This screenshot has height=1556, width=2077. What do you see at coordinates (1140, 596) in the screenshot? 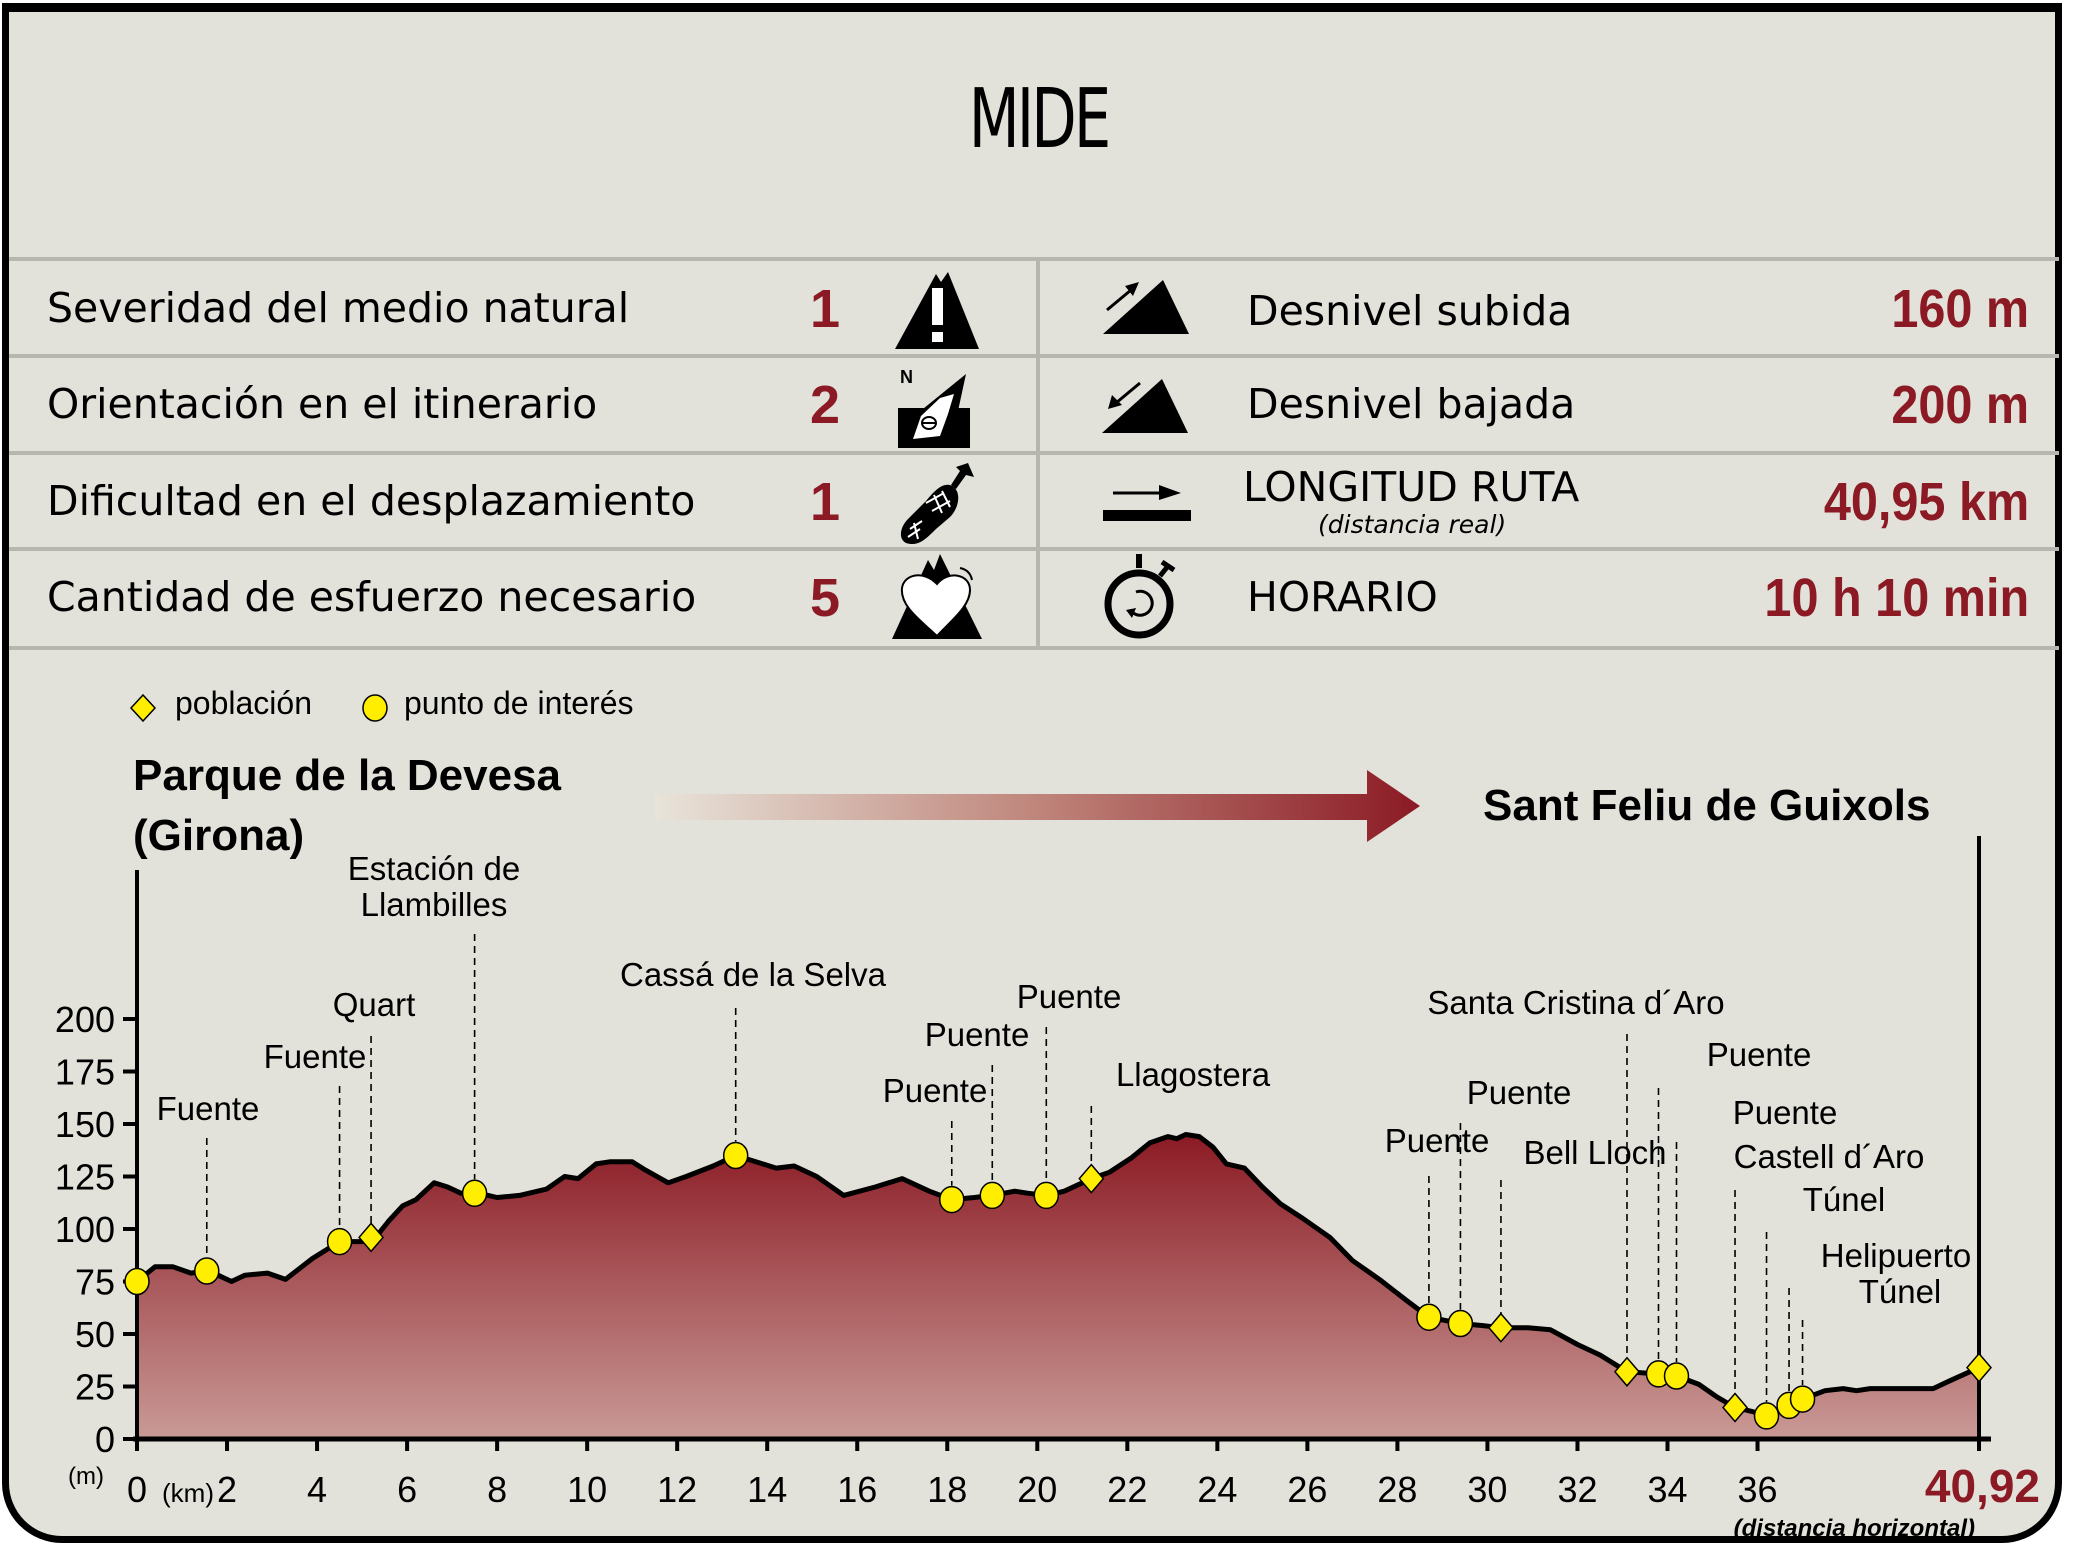
I see `stopwatch-icon` at bounding box center [1140, 596].